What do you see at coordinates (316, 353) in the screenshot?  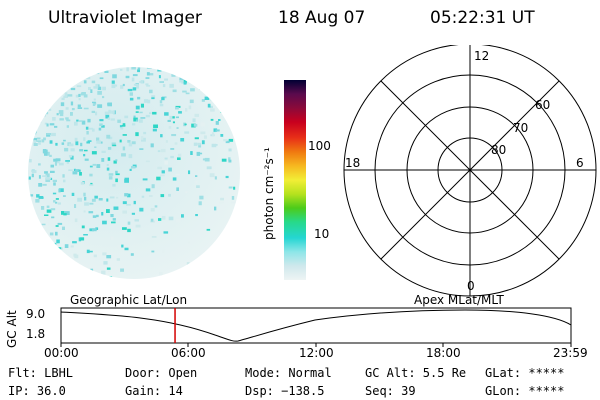 I see `timeline-x-tick-1200: 12:00` at bounding box center [316, 353].